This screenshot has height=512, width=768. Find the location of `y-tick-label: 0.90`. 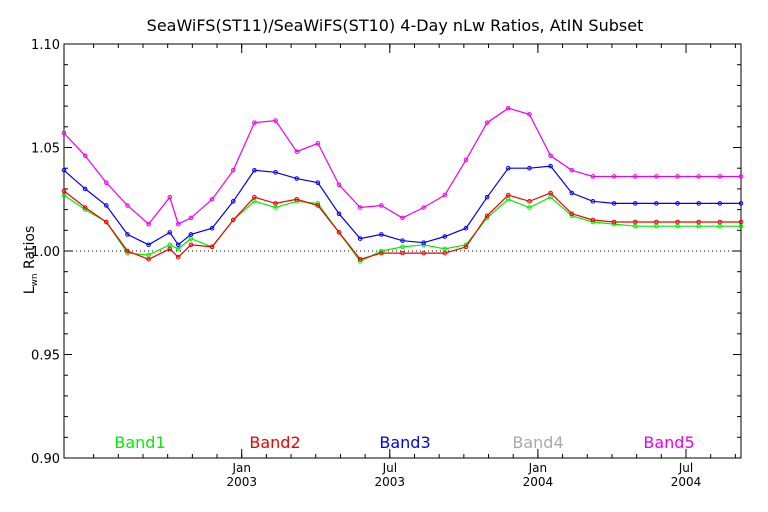

y-tick-label: 0.90 is located at coordinates (45, 459).